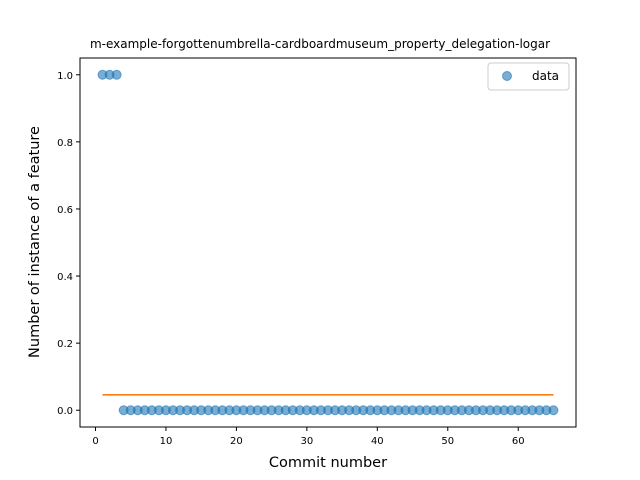 The image size is (640, 480). I want to click on x-tick-label: 0, so click(95, 441).